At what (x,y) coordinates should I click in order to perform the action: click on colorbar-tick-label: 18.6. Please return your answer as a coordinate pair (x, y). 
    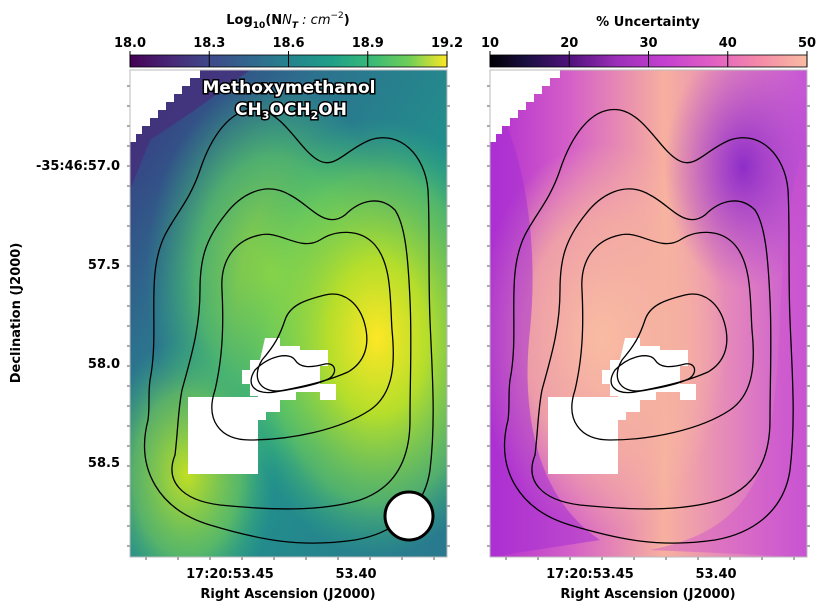
    Looking at the image, I should click on (288, 43).